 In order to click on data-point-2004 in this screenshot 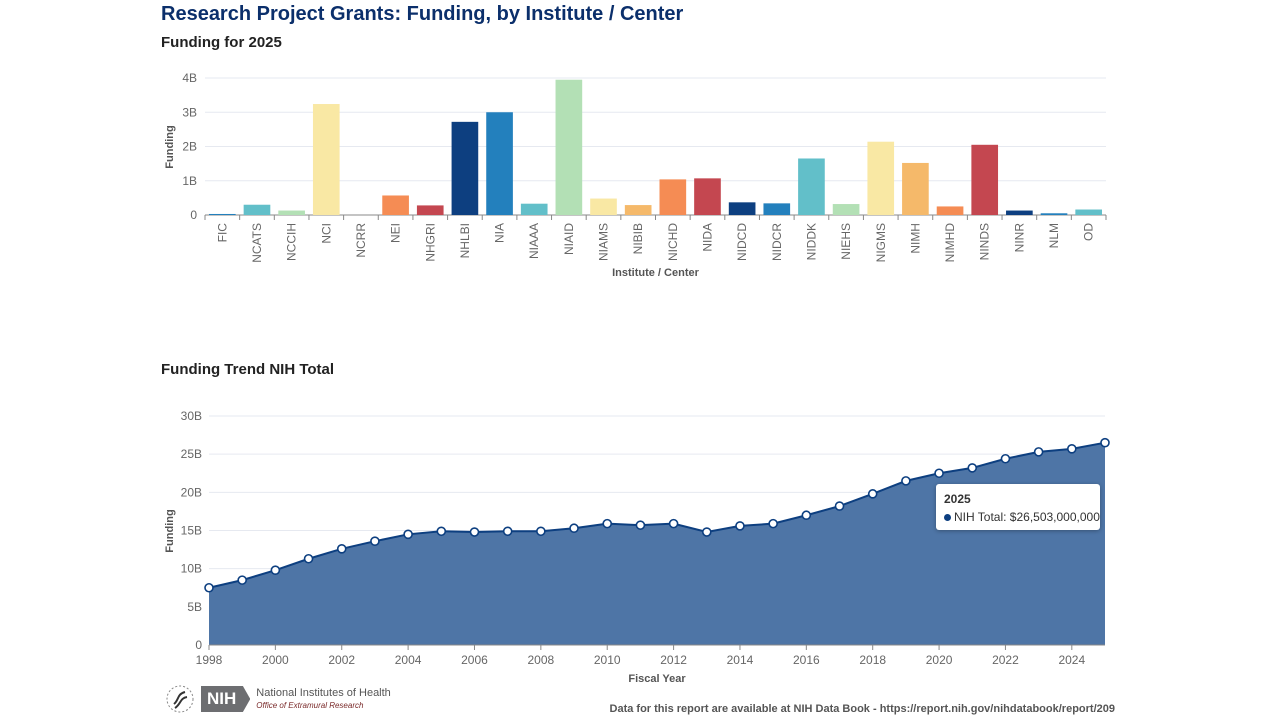, I will do `click(408, 534)`.